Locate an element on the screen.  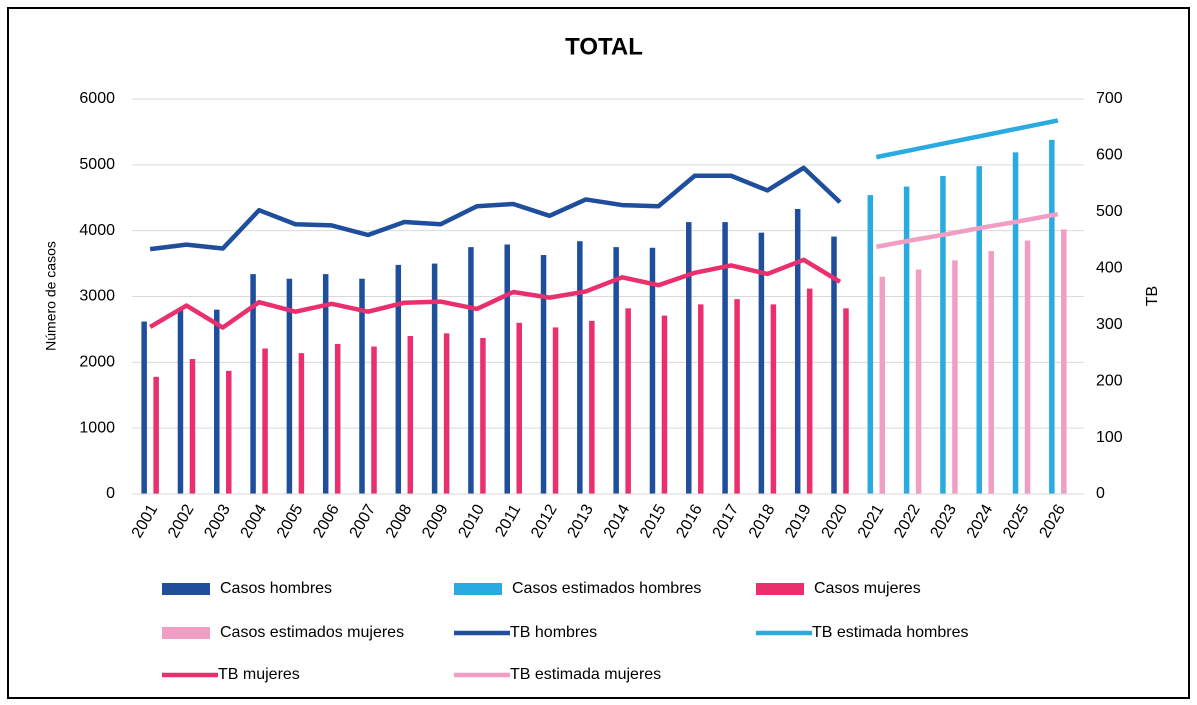
y2-tick-label: 700 is located at coordinates (1109, 98).